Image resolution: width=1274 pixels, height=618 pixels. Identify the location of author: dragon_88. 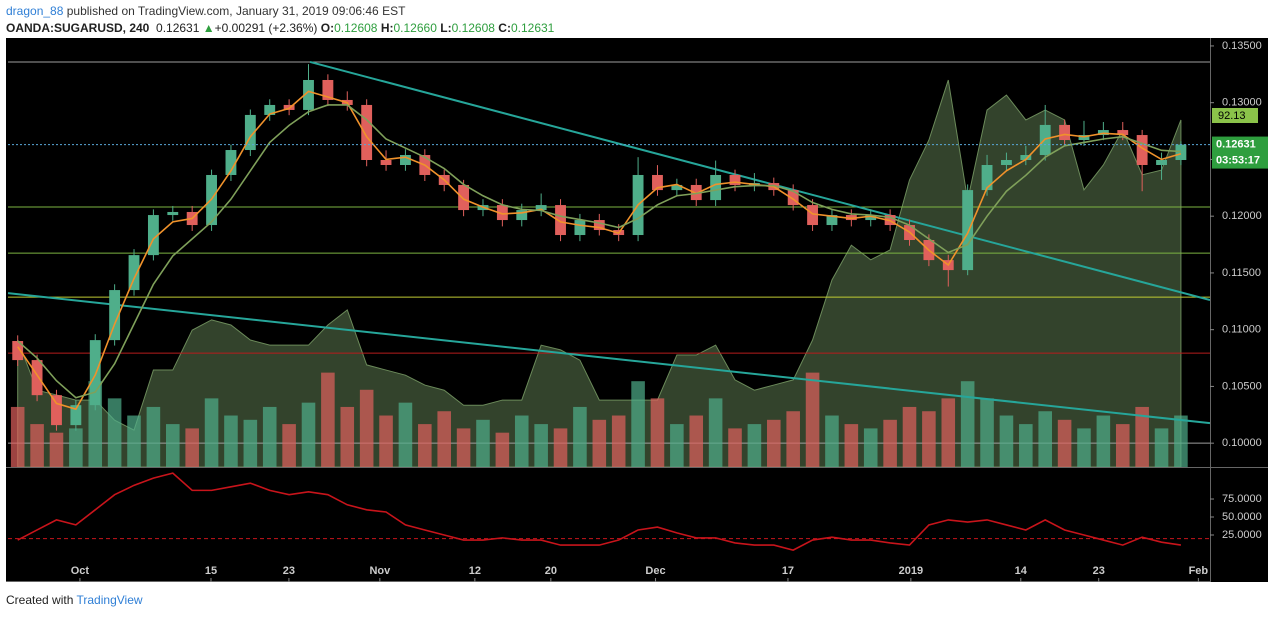
(35, 11).